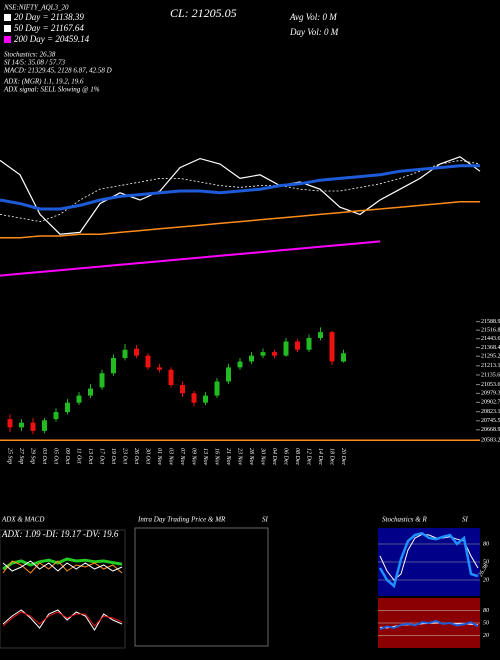  Describe the element at coordinates (286, 456) in the screenshot. I see `x-tick-label: 06 Dec` at that location.